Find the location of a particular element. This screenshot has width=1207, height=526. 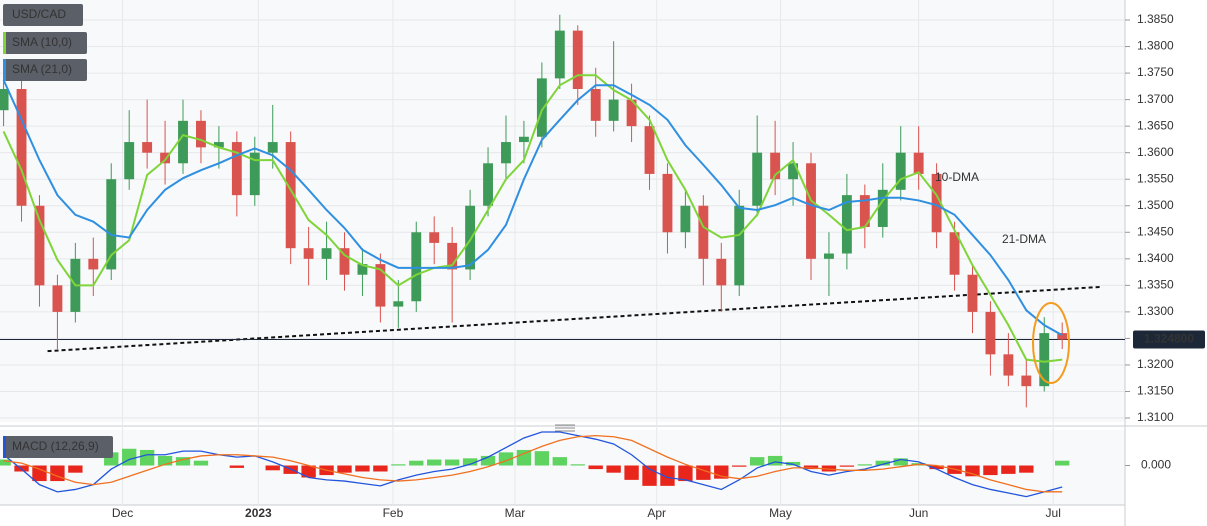

y-tick-label: 1.3150 is located at coordinates (1155, 391).